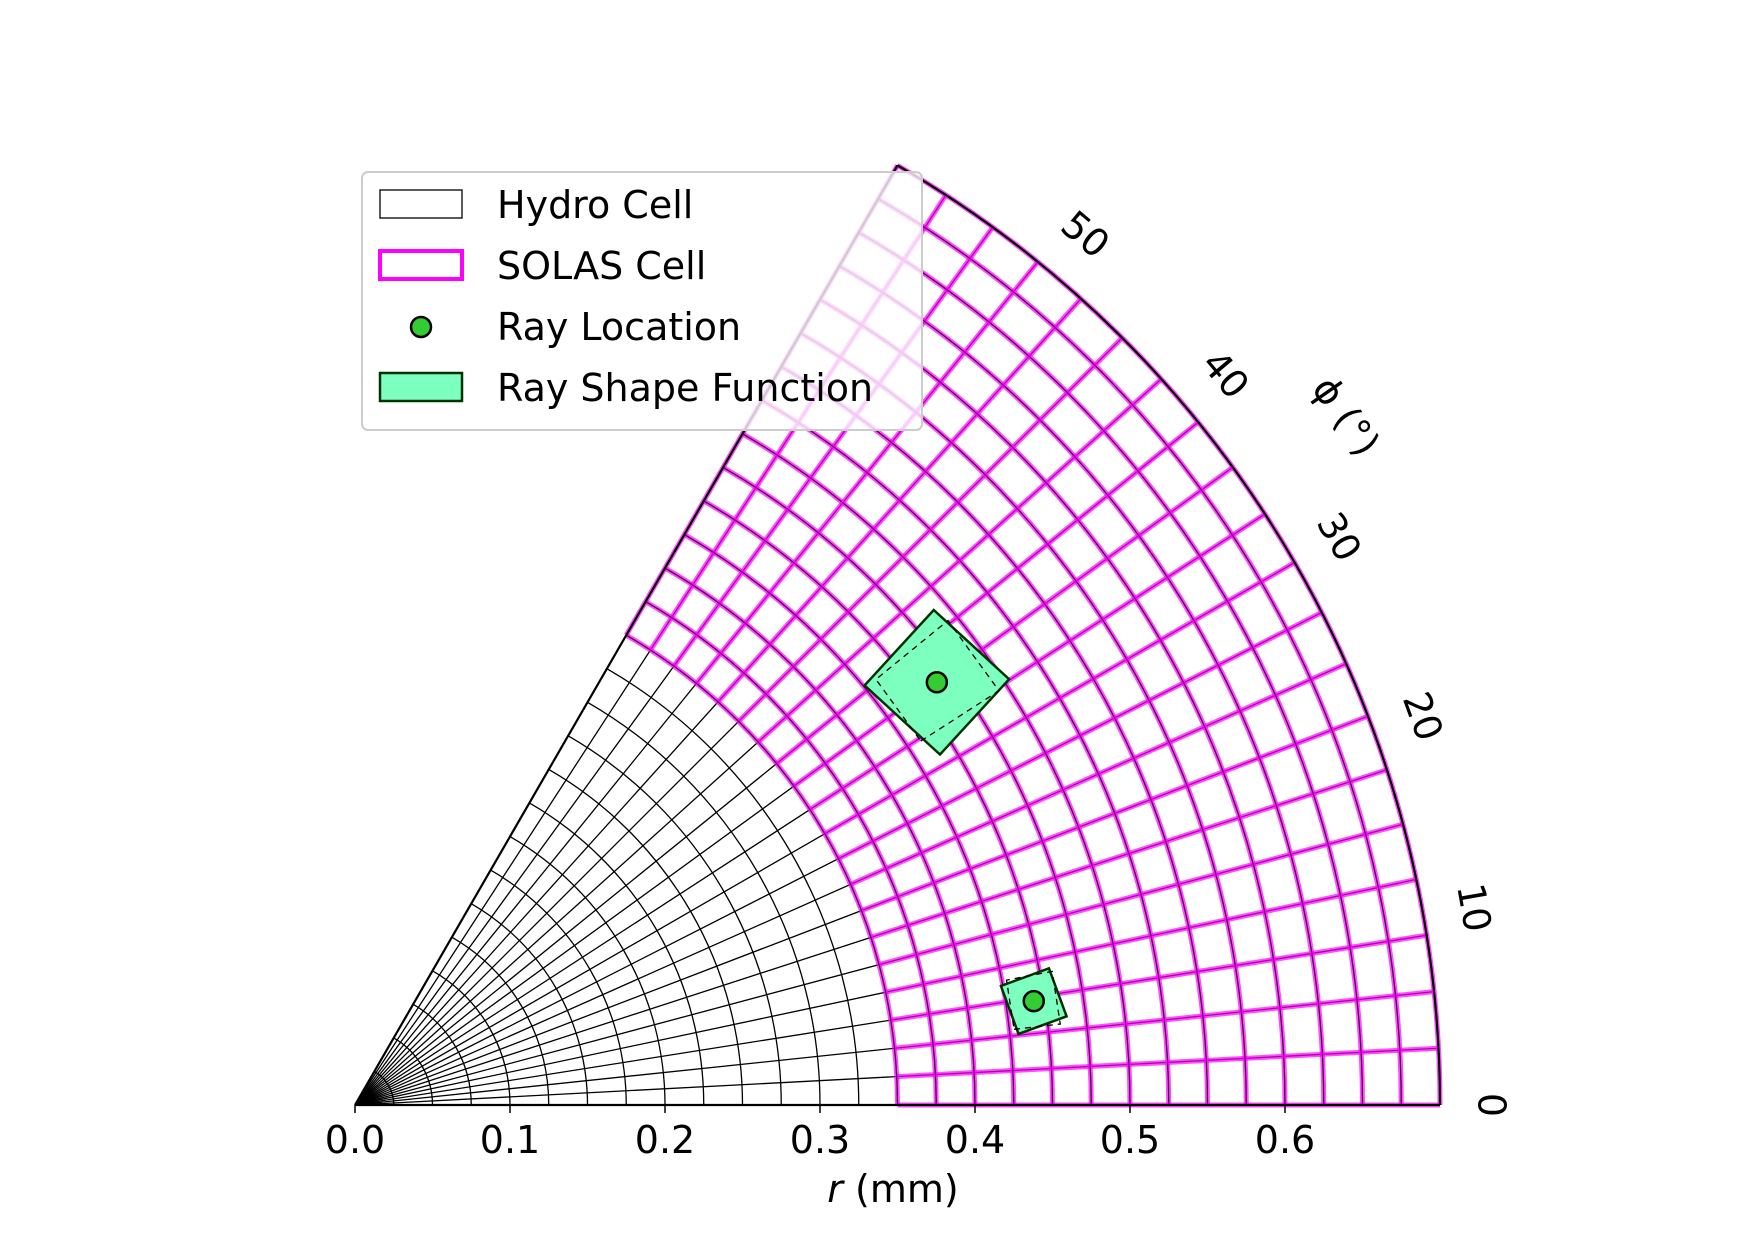  I want to click on legend-label: Ray Shape Function, so click(685, 388).